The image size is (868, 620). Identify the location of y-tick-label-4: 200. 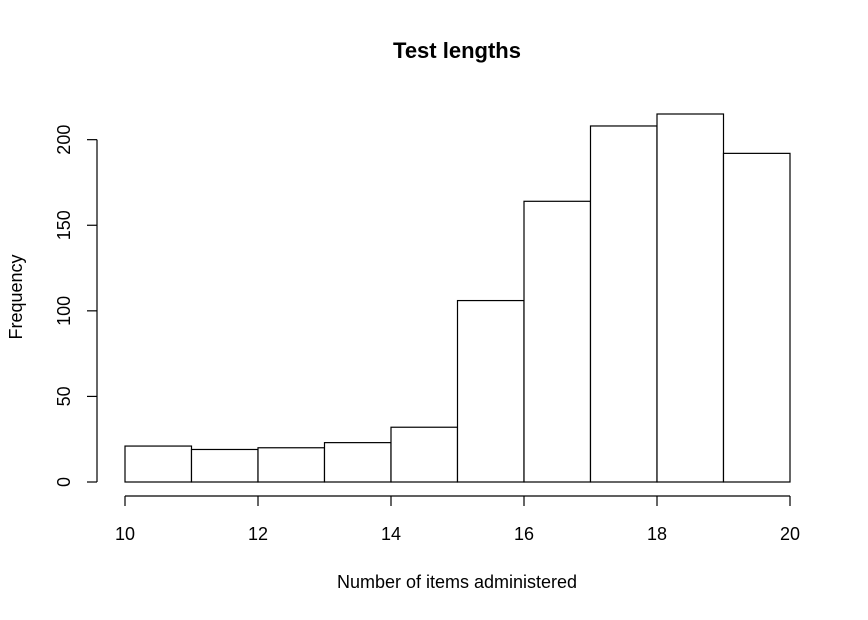
(64, 140).